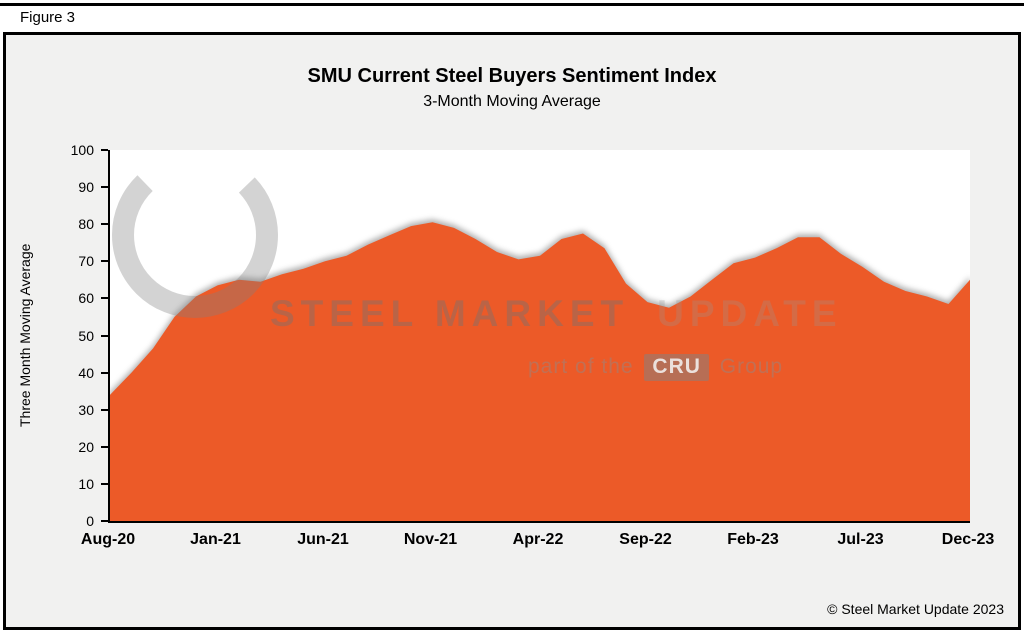 The image size is (1024, 633). I want to click on y-tick-label: 80, so click(86, 224).